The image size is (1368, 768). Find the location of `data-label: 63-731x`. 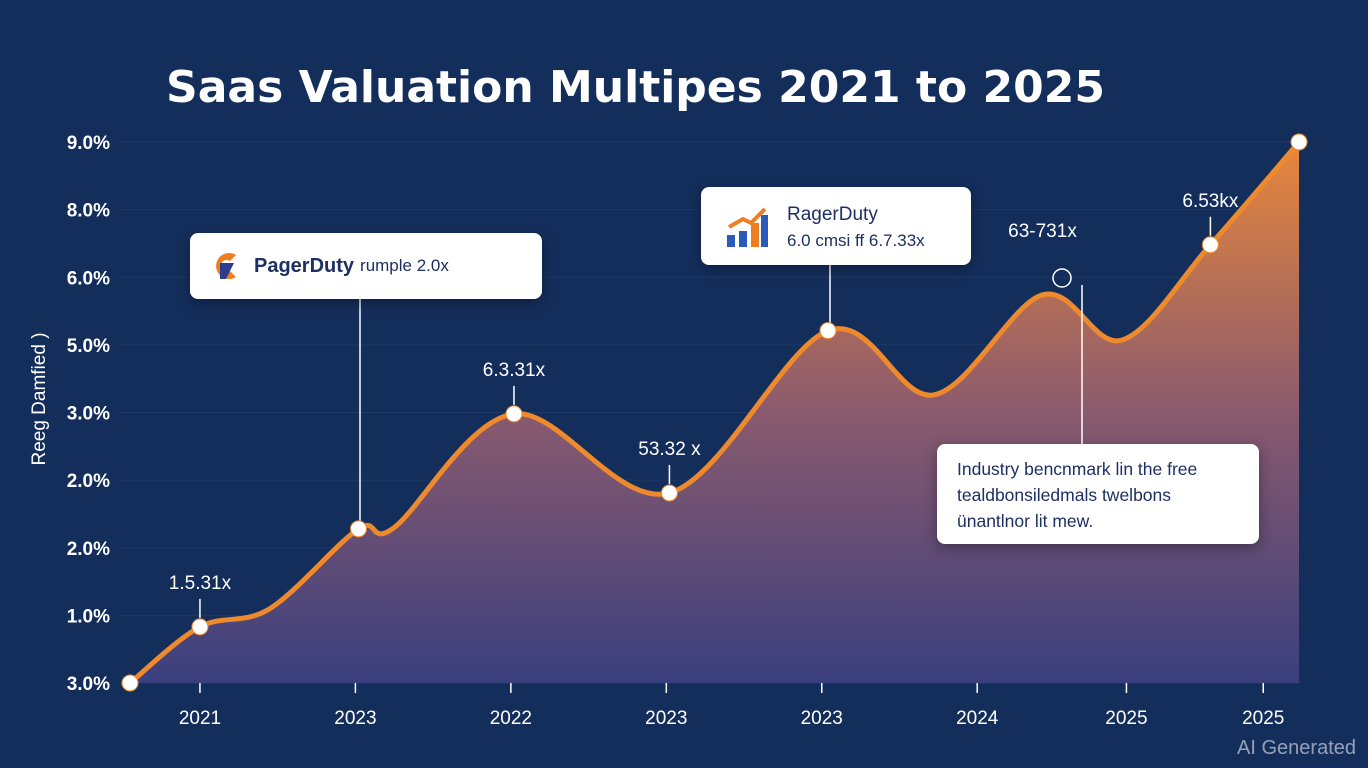

data-label: 63-731x is located at coordinates (1042, 231).